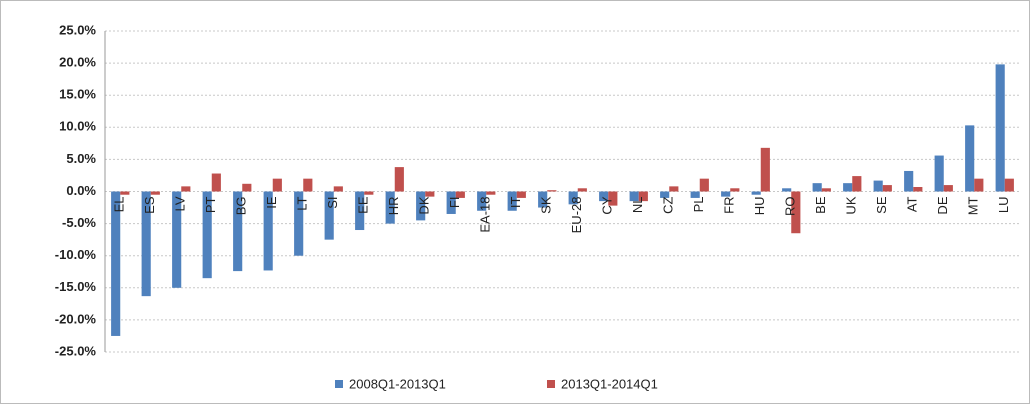  I want to click on x-tick-label: IE, so click(271, 202).